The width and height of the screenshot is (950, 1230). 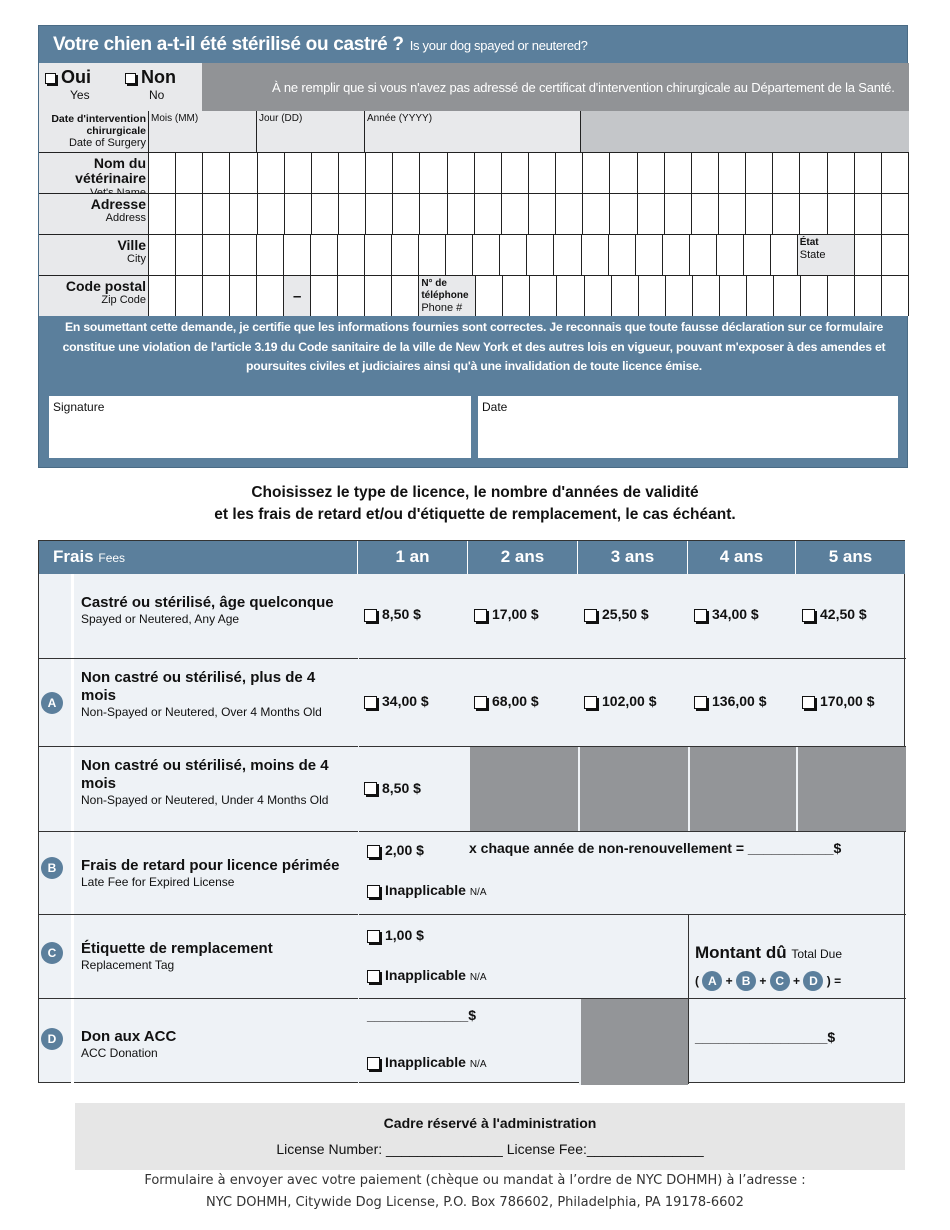 I want to click on fee-option: 68,00 $, so click(x=506, y=701).